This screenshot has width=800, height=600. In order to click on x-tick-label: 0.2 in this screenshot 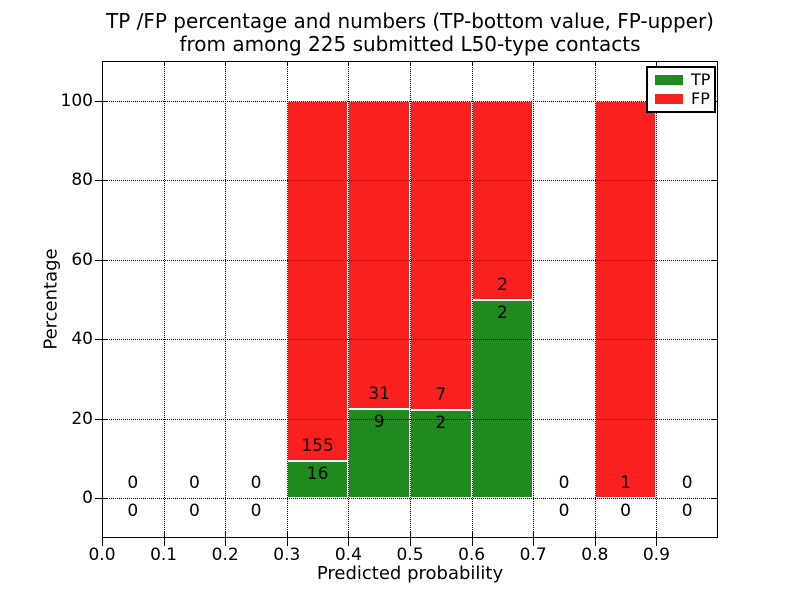, I will do `click(225, 555)`.